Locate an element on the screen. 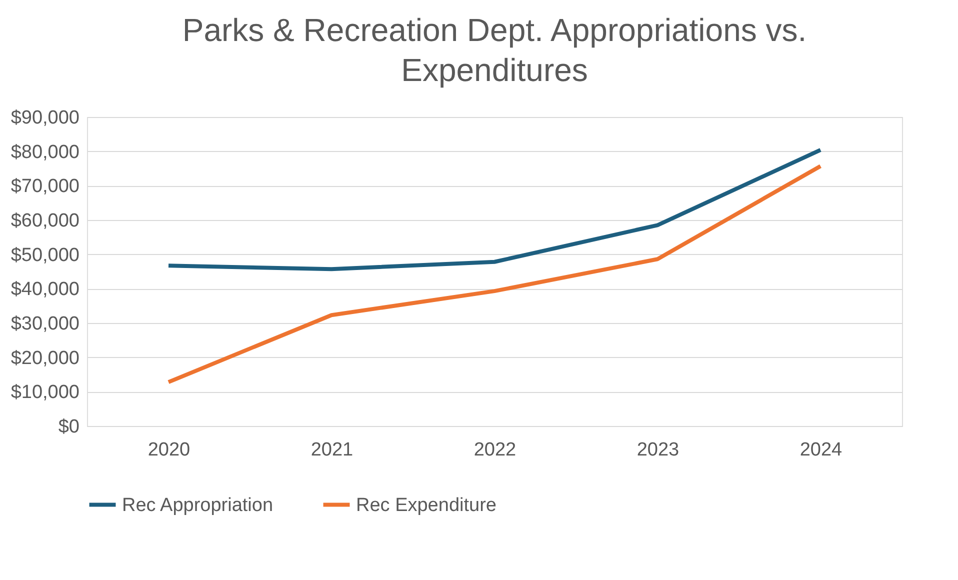  x-tick-label: 2021 is located at coordinates (332, 450).